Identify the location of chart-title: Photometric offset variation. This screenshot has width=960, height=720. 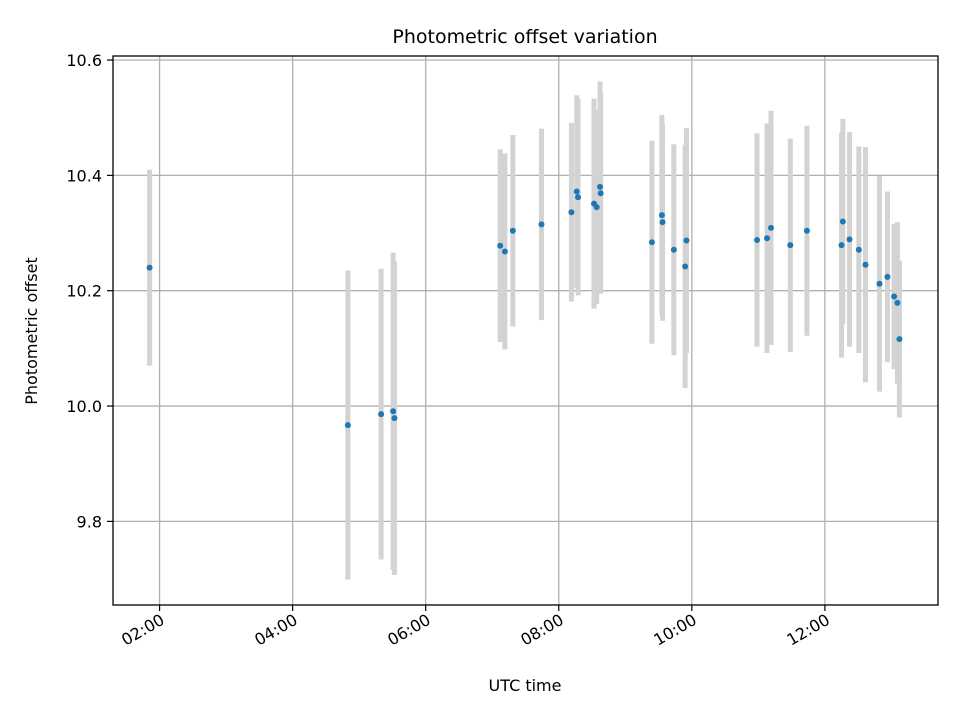
(524, 37).